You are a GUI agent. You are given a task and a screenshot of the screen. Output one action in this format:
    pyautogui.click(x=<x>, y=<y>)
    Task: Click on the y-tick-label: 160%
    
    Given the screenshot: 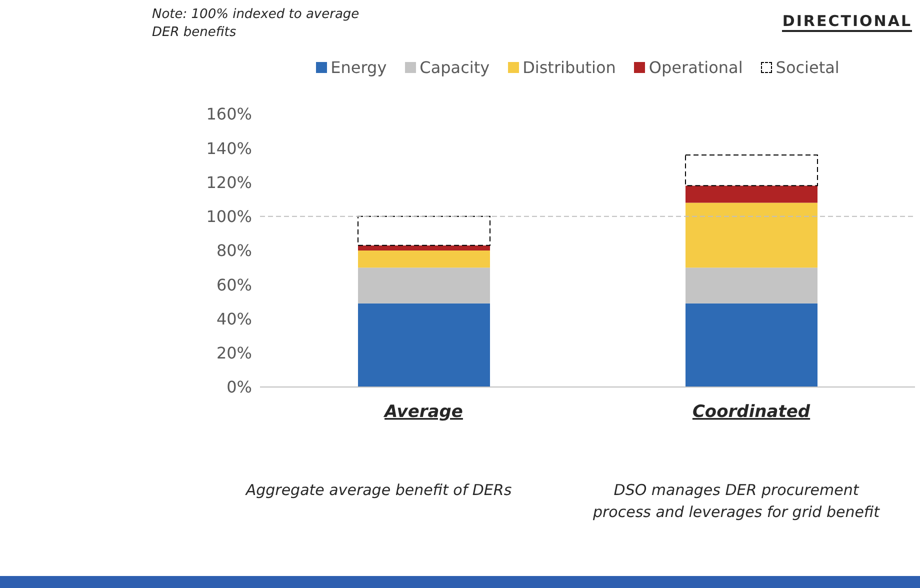 What is the action you would take?
    pyautogui.click(x=229, y=114)
    